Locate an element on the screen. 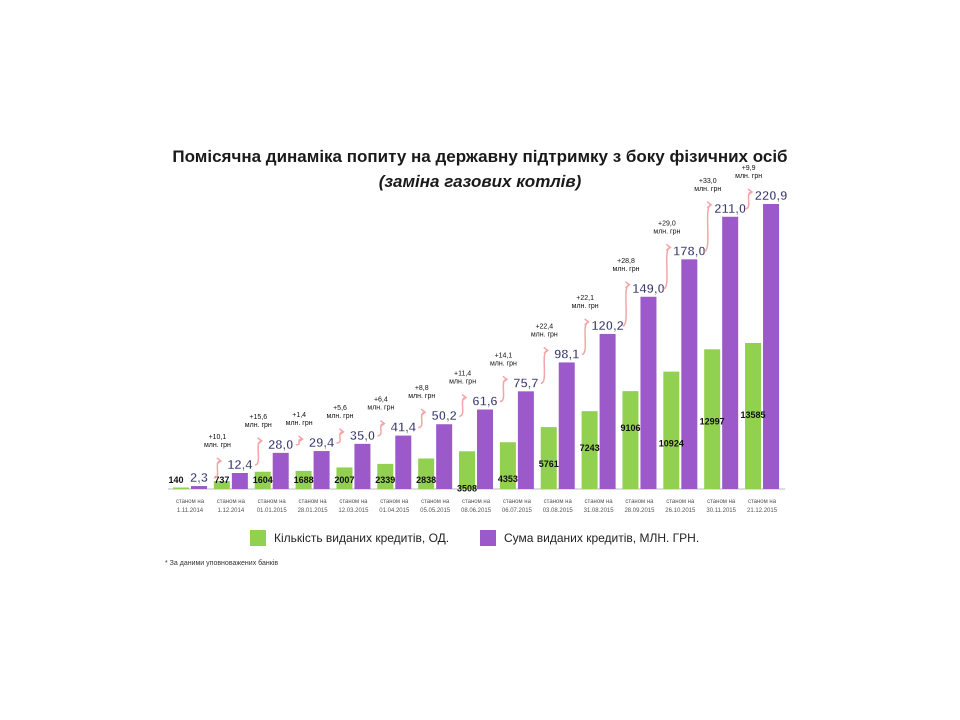 This screenshot has height=720, width=960. sum-label: 35,0 is located at coordinates (362, 435).